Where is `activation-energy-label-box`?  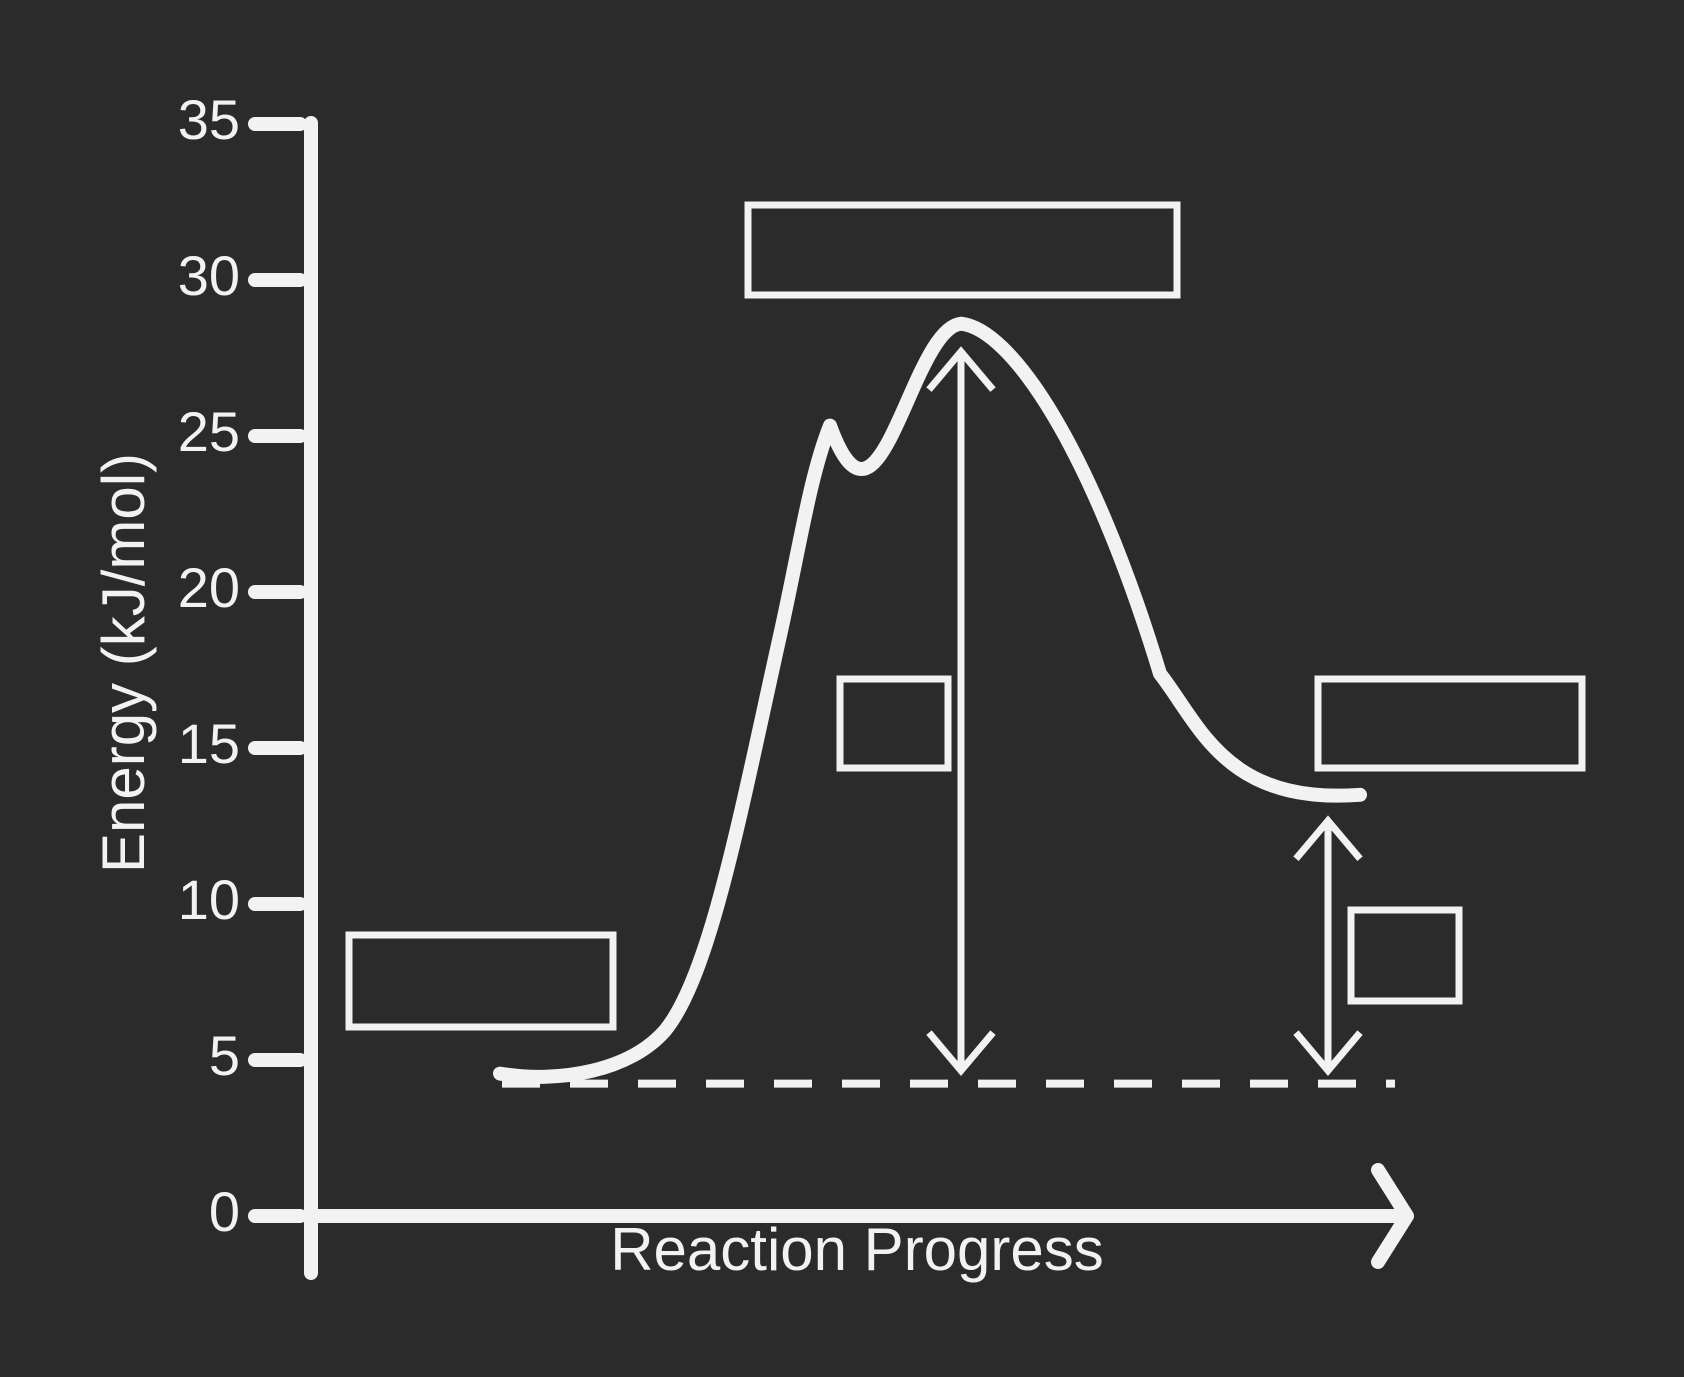 activation-energy-label-box is located at coordinates (894, 723).